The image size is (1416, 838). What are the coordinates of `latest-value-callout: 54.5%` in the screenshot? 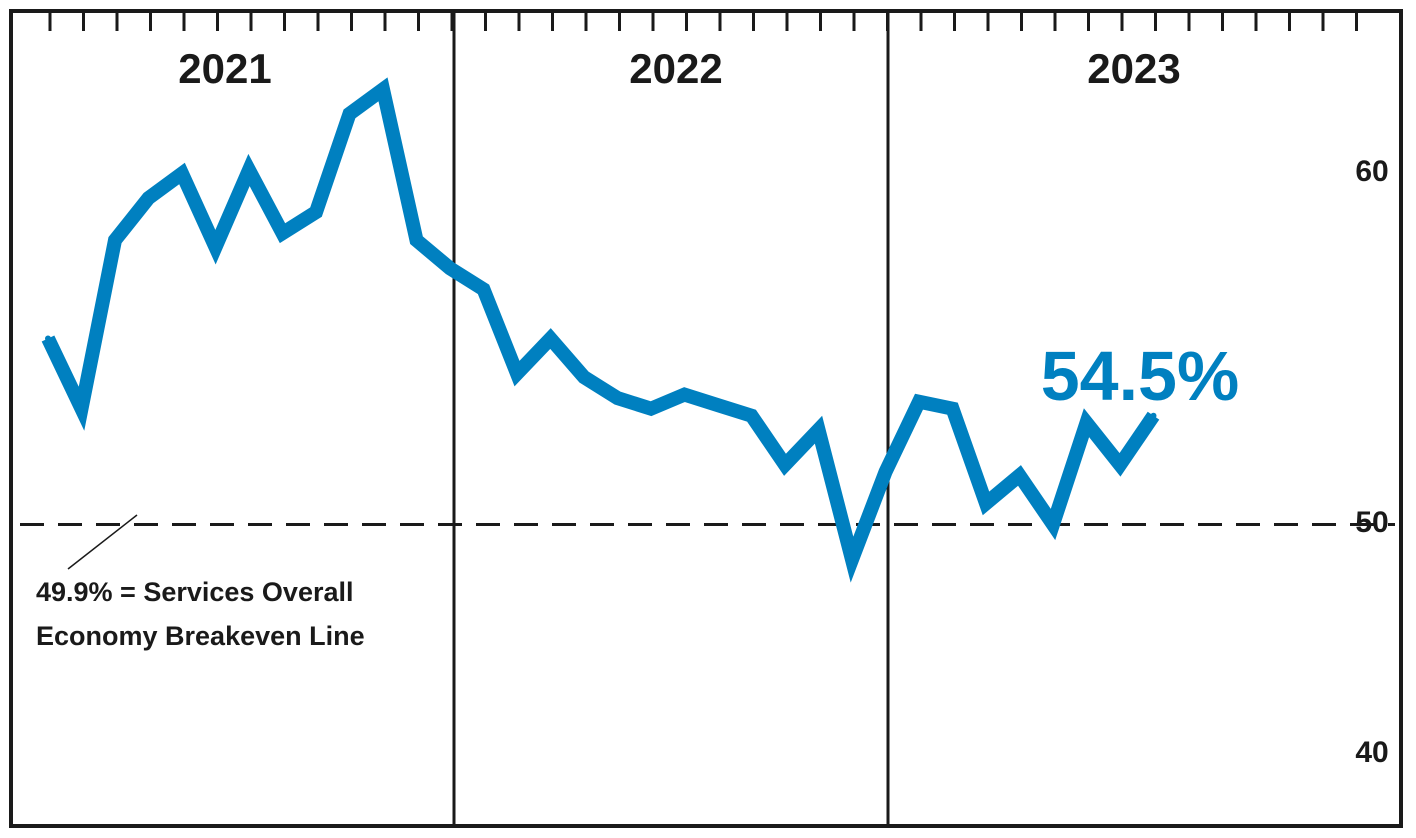 It's located at (1140, 376).